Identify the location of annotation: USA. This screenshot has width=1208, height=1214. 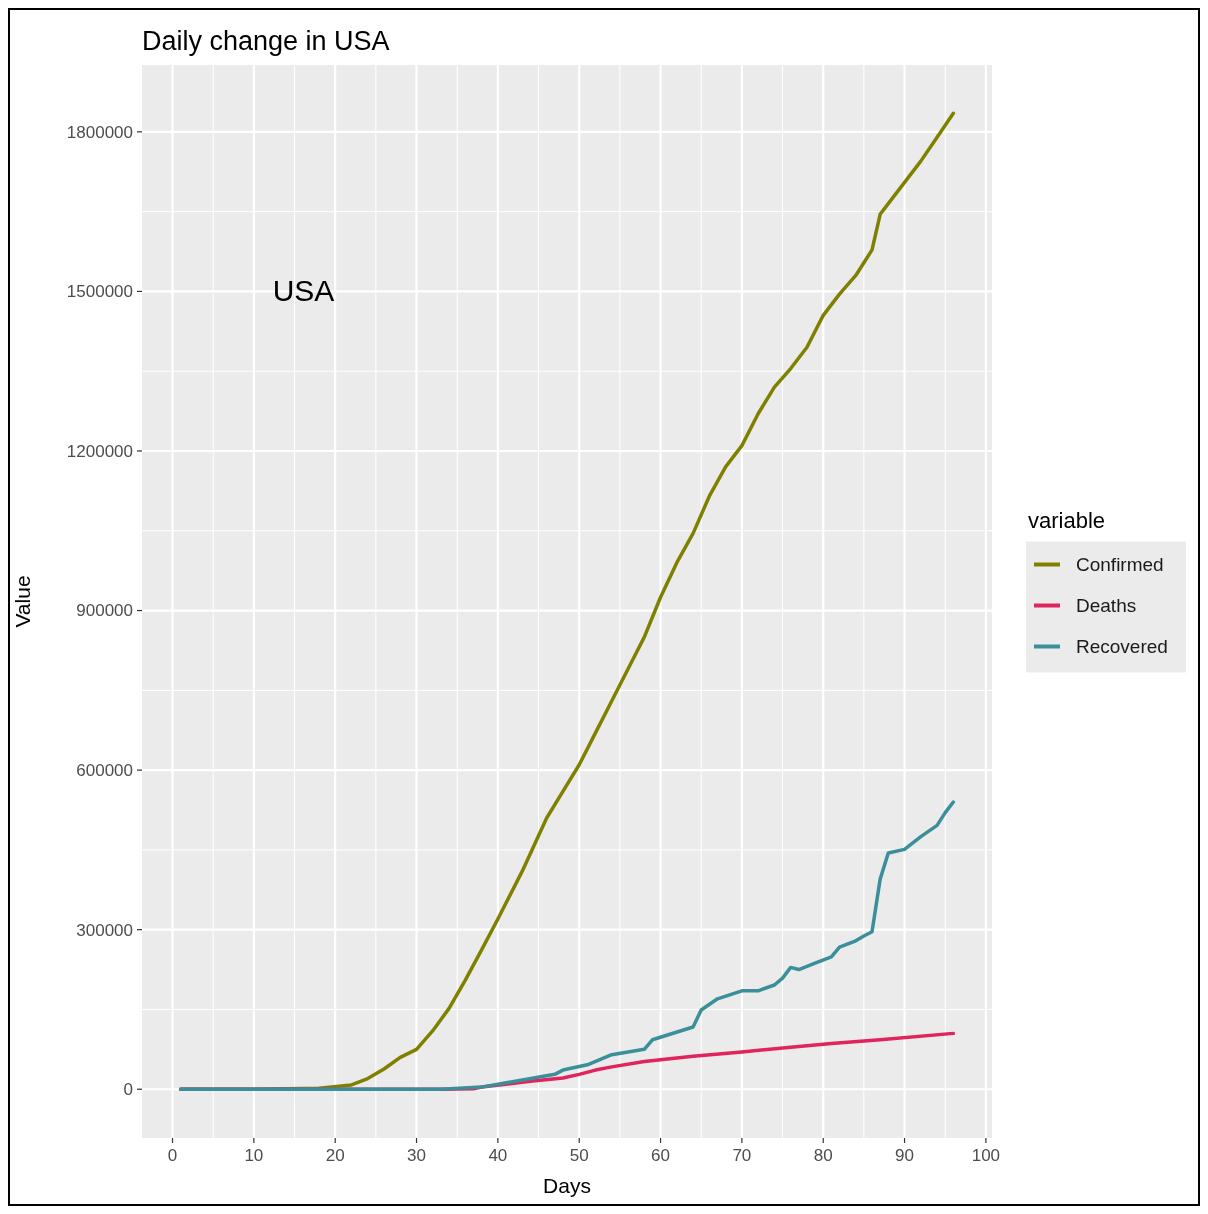
(303, 291).